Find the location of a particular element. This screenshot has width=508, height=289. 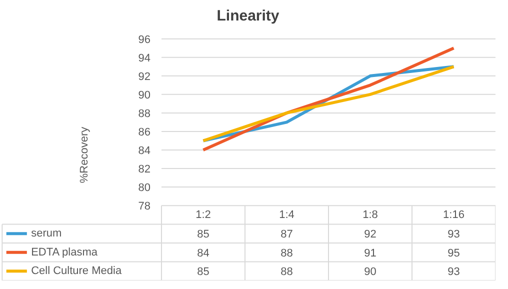

y-tick-label: 90 is located at coordinates (144, 95).